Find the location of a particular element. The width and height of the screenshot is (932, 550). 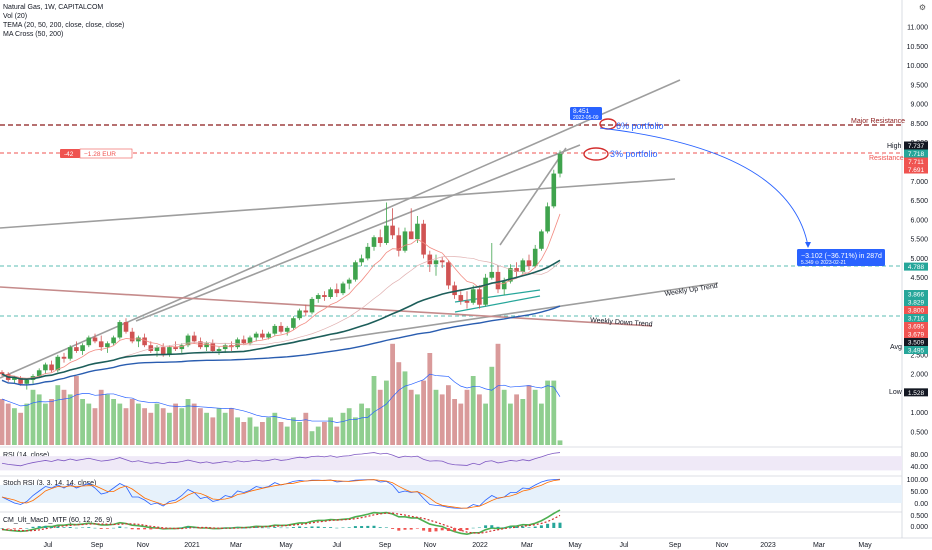

stoch-d-line is located at coordinates (281, 494).